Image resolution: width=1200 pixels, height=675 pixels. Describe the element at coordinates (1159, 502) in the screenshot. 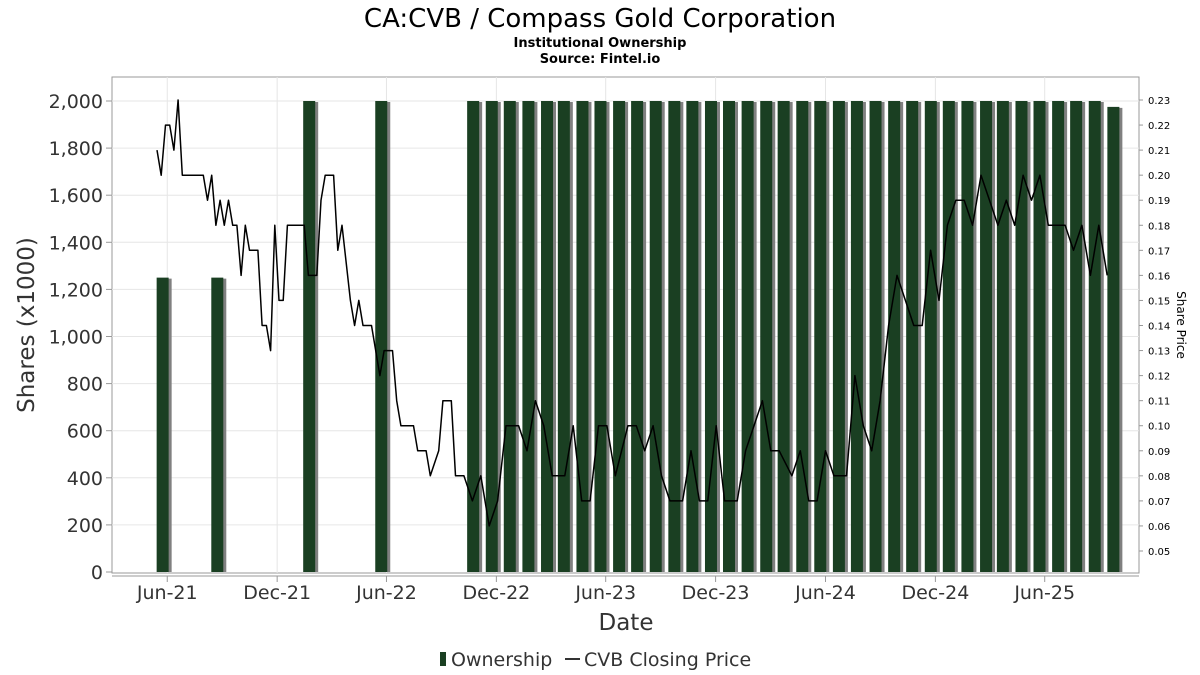

I see `y2-tick-label: 0.07` at that location.